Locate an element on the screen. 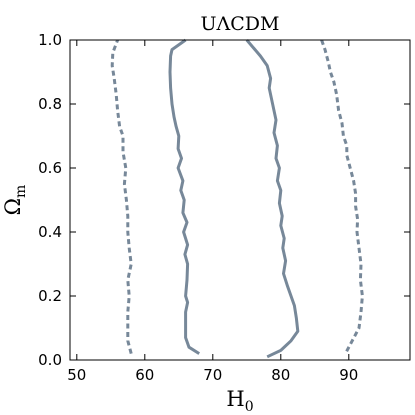 This screenshot has height=415, width=415. x-tick-label: 50 is located at coordinates (76, 375).